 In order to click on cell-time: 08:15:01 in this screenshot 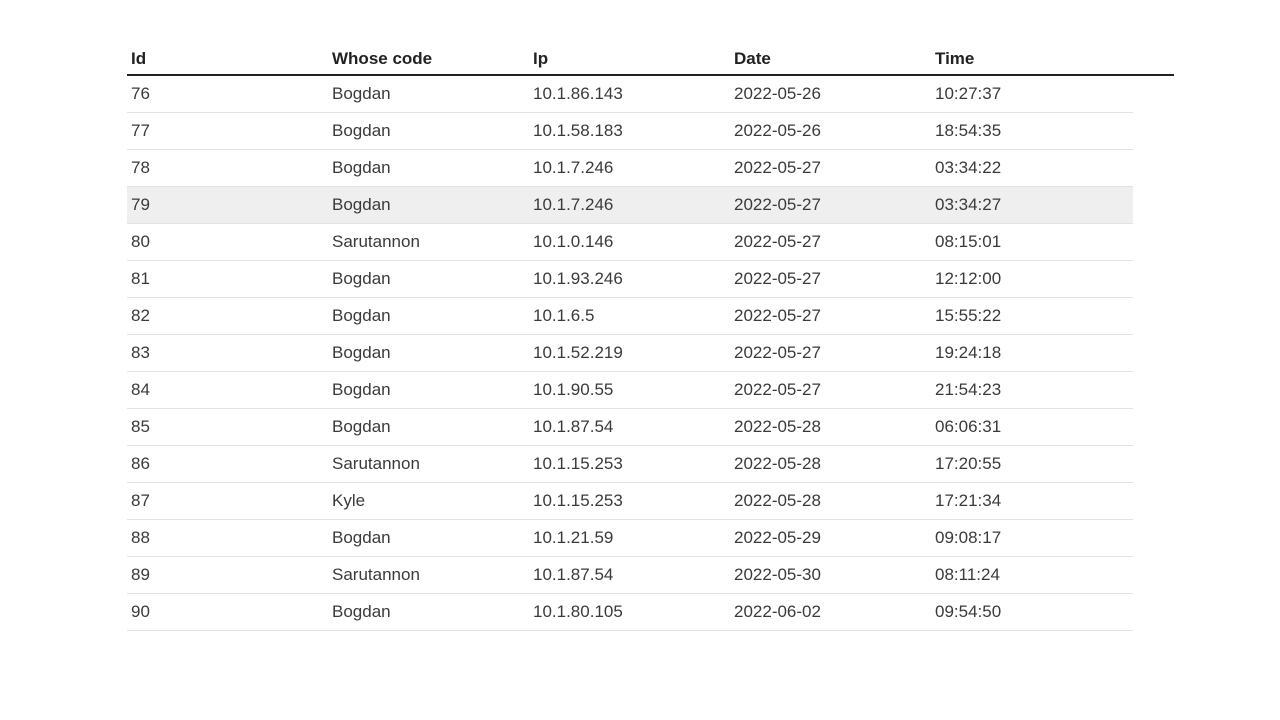, I will do `click(968, 241)`.